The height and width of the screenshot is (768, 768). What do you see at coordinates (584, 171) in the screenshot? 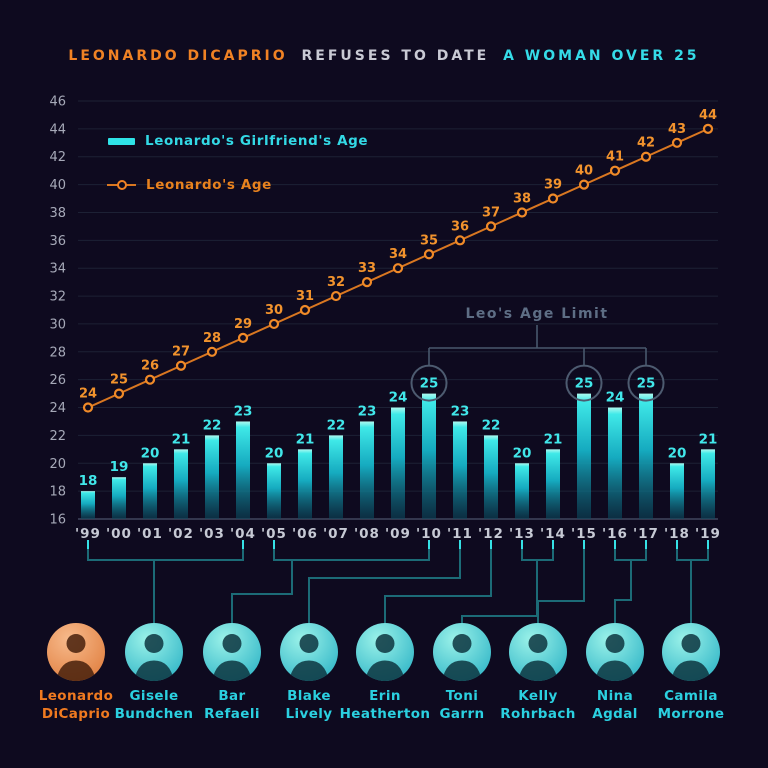
I see `leo-age-label: 40` at bounding box center [584, 171].